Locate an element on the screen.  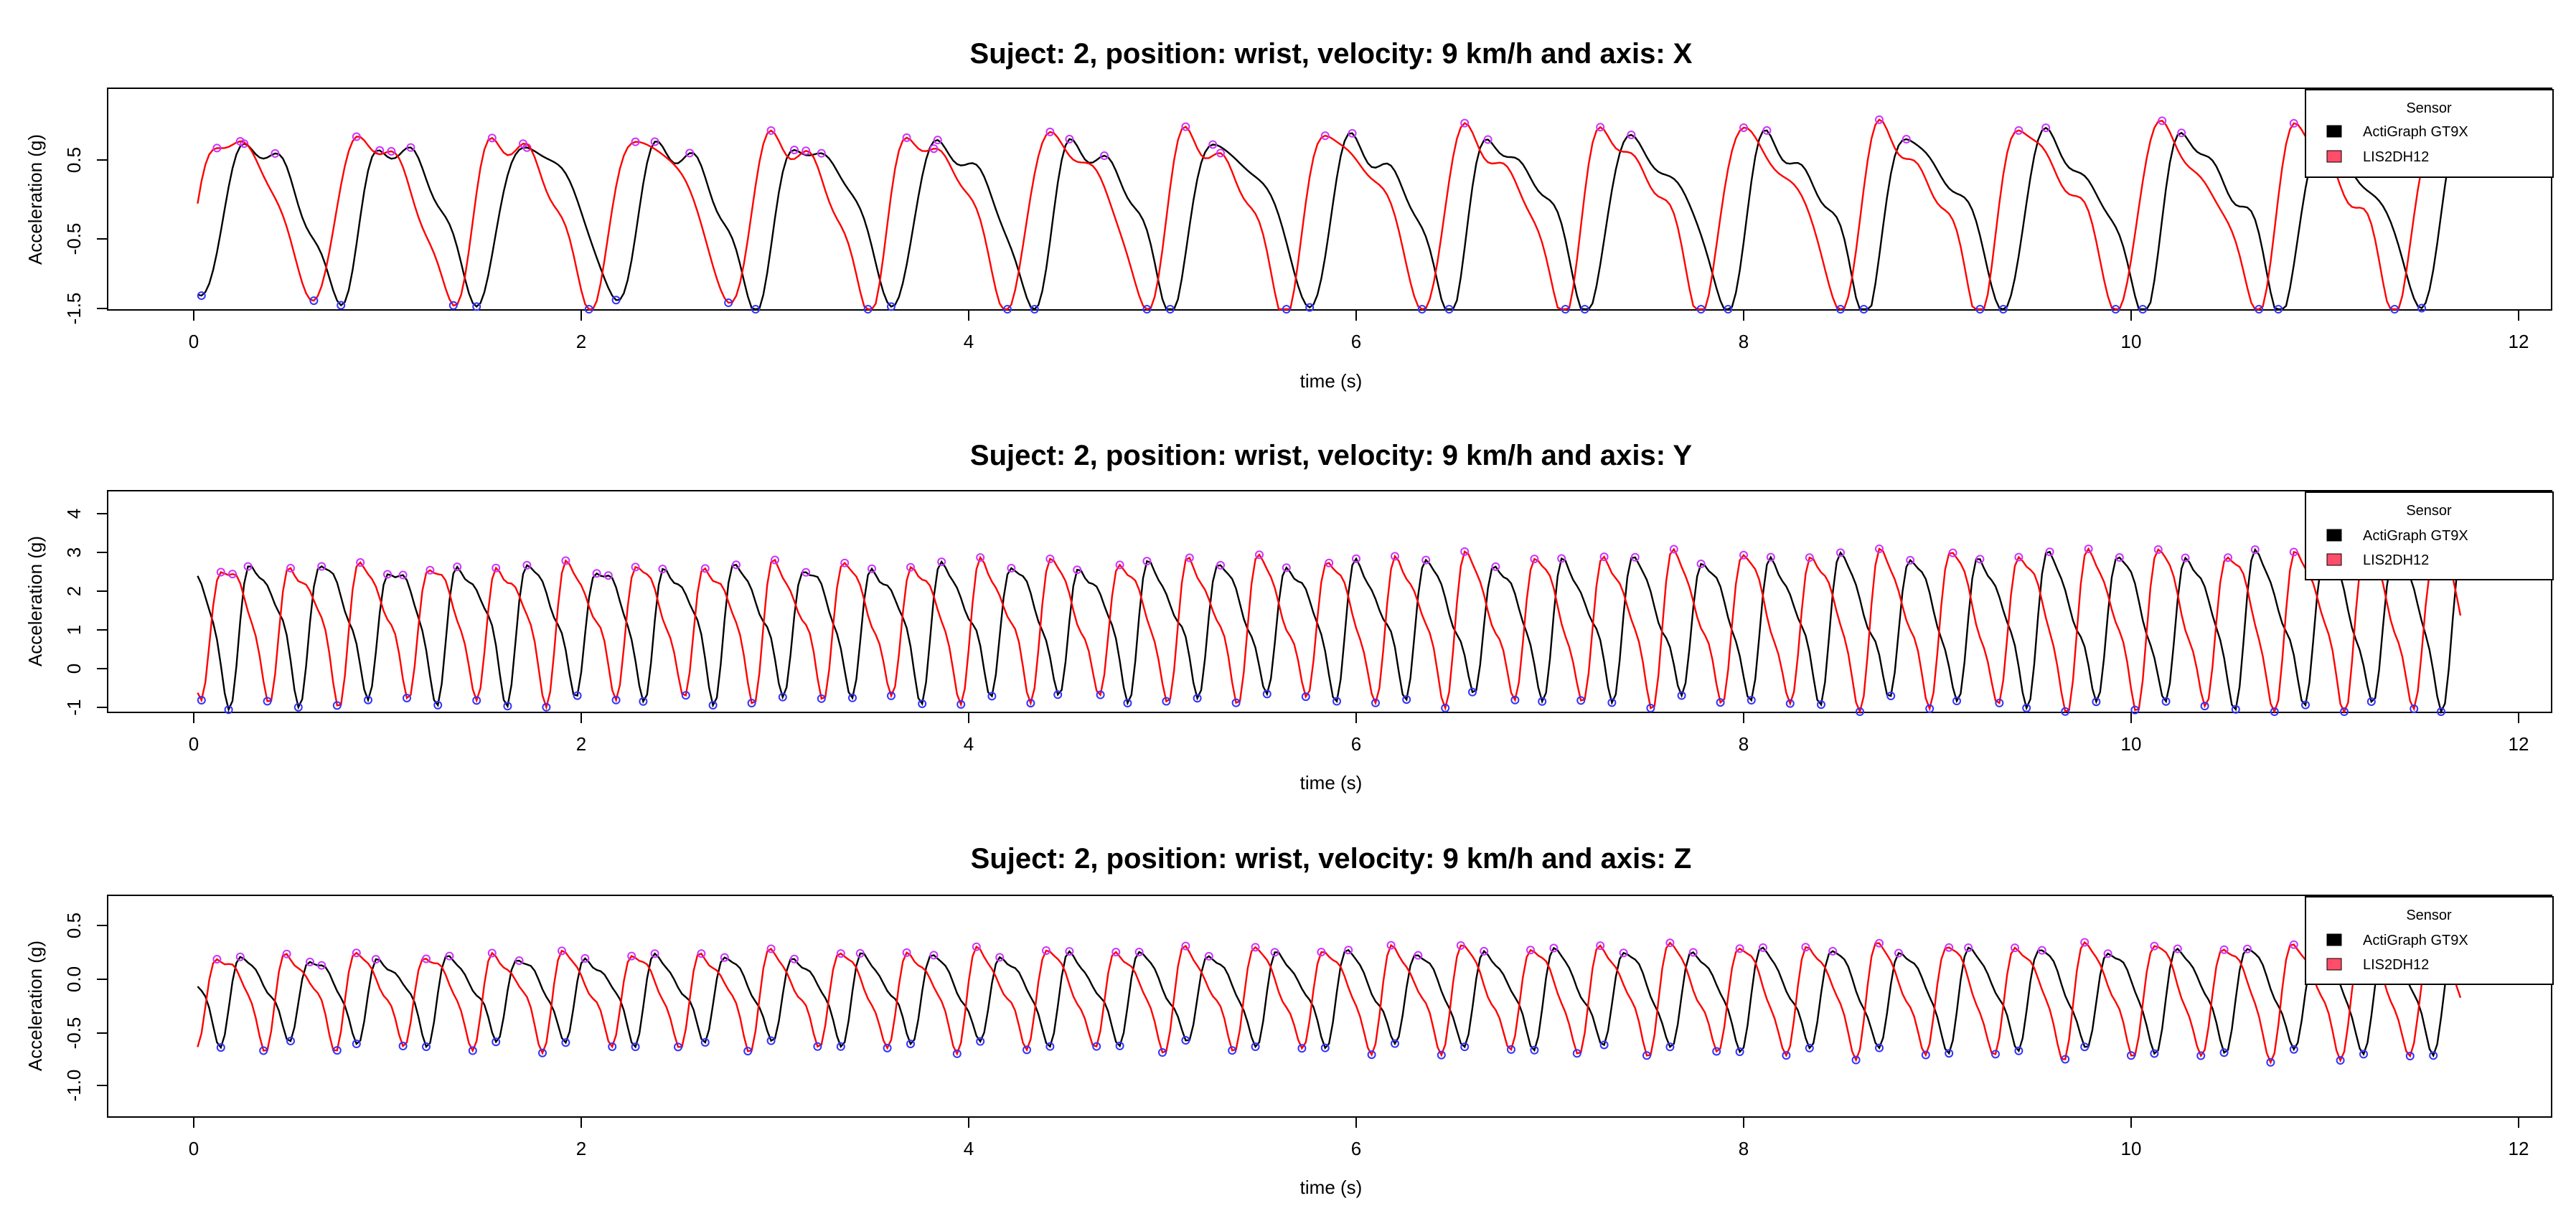
panel-z-x-axis is located at coordinates (1356, 1122).